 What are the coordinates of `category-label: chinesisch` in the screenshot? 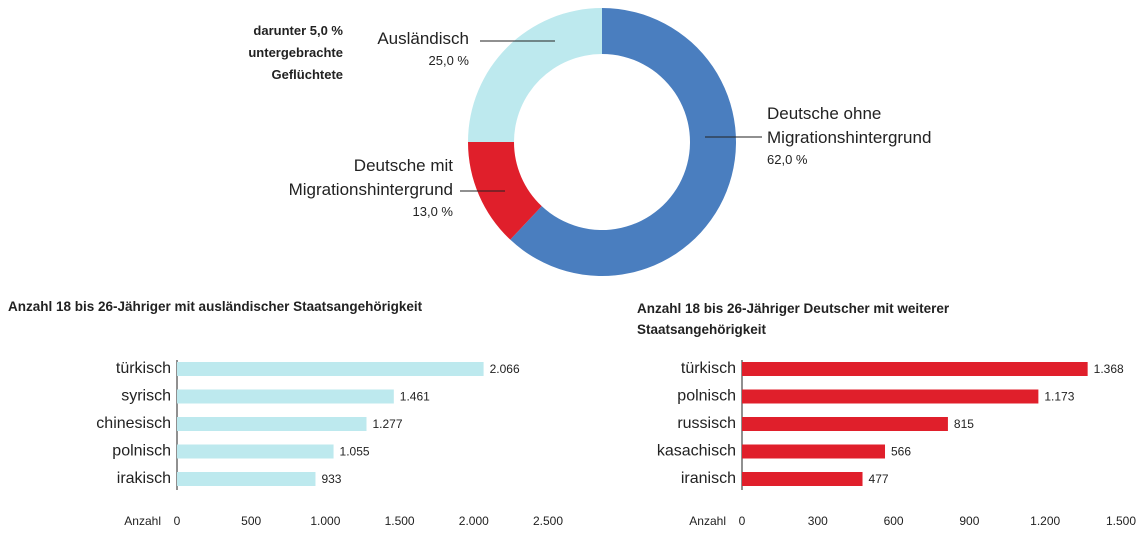 It's located at (133, 423).